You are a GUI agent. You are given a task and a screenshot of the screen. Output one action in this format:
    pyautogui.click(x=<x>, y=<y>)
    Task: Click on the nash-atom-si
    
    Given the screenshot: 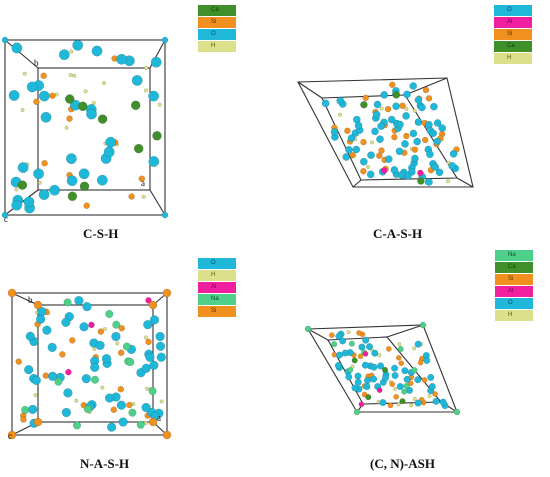 What is the action you would take?
    pyautogui.click(x=46, y=375)
    